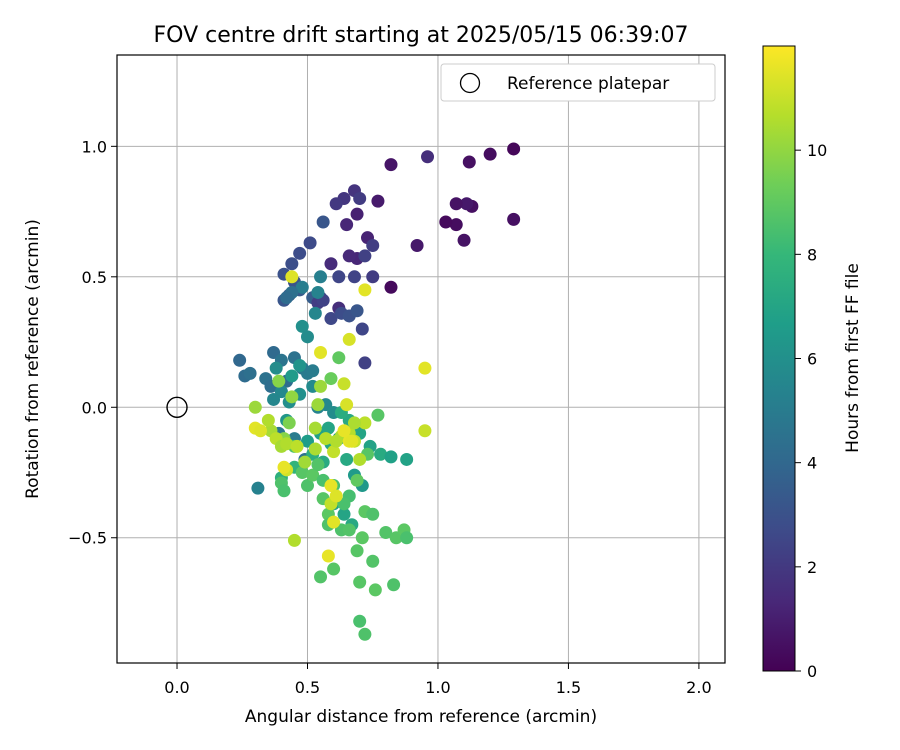 Image resolution: width=900 pixels, height=750 pixels. What do you see at coordinates (33, 359) in the screenshot?
I see `y-axis-label: Rotation from reference (arcmin)` at bounding box center [33, 359].